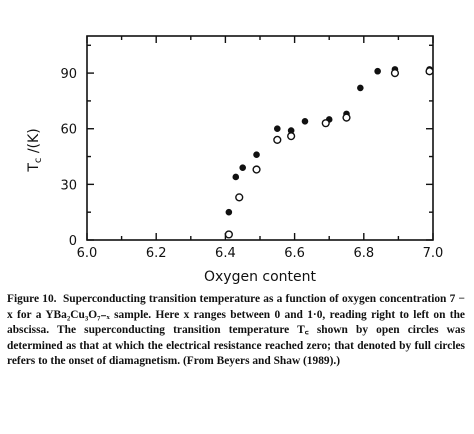 The height and width of the screenshot is (434, 474). What do you see at coordinates (68, 158) in the screenshot?
I see `y-axis-tick-labels: 0 30 60 90` at bounding box center [68, 158].